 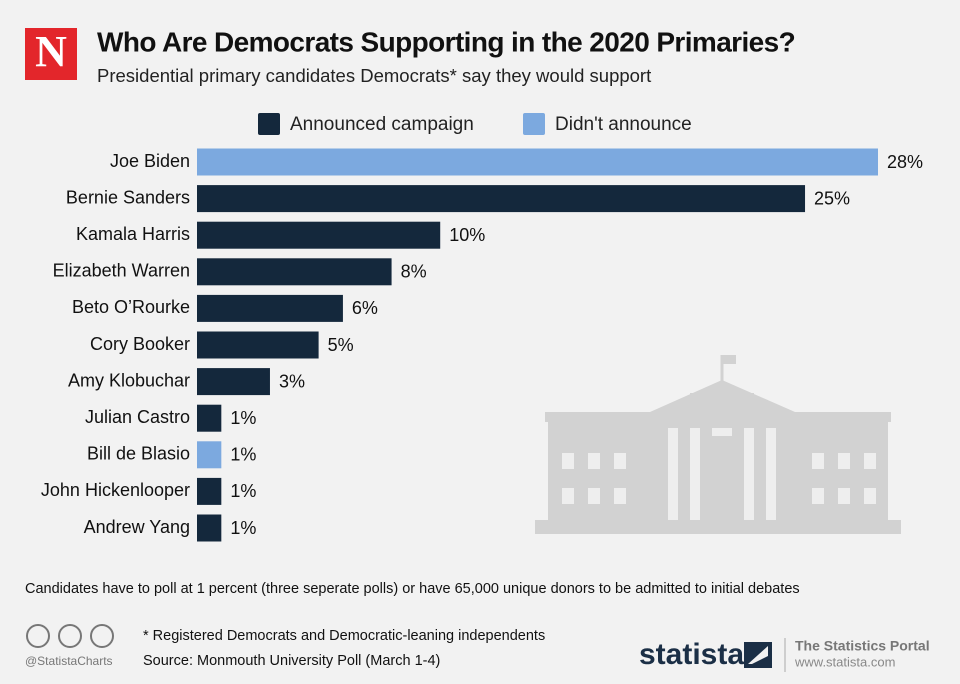 What do you see at coordinates (623, 124) in the screenshot?
I see `legend-label: Didn't announce` at bounding box center [623, 124].